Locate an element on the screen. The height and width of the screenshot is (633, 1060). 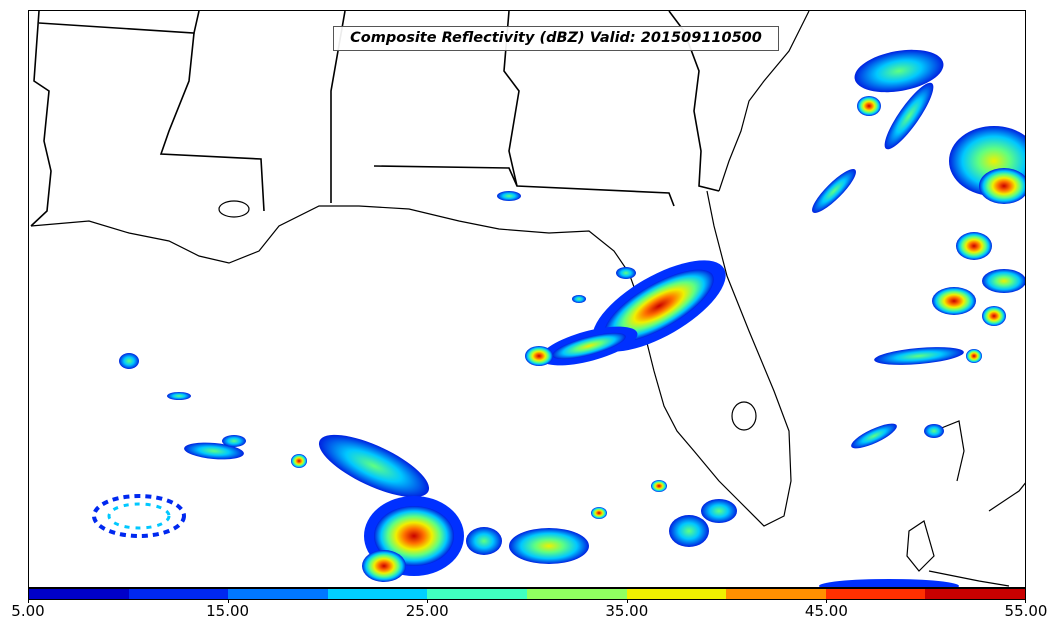
colorbar-tick-label: 5.00 is located at coordinates (28, 611).